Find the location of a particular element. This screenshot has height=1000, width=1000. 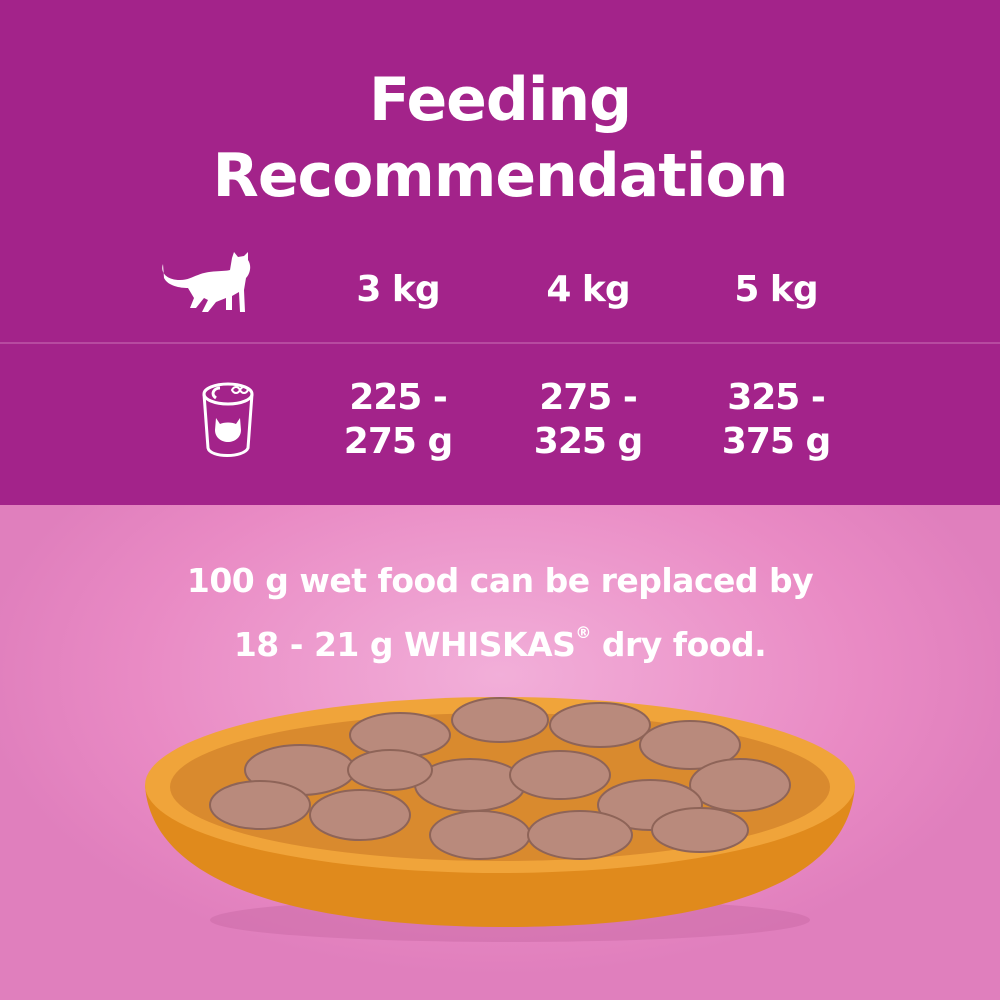

amount-3kg: 225 - 275 g is located at coordinates (398, 420).